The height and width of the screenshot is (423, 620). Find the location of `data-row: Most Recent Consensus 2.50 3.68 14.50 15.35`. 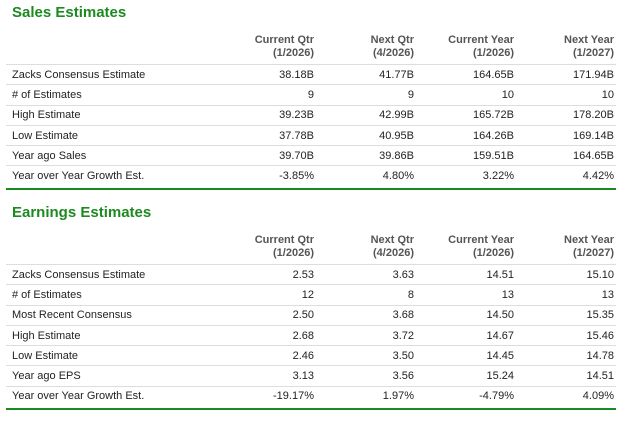

data-row: Most Recent Consensus 2.50 3.68 14.50 15.35 is located at coordinates (311, 315).